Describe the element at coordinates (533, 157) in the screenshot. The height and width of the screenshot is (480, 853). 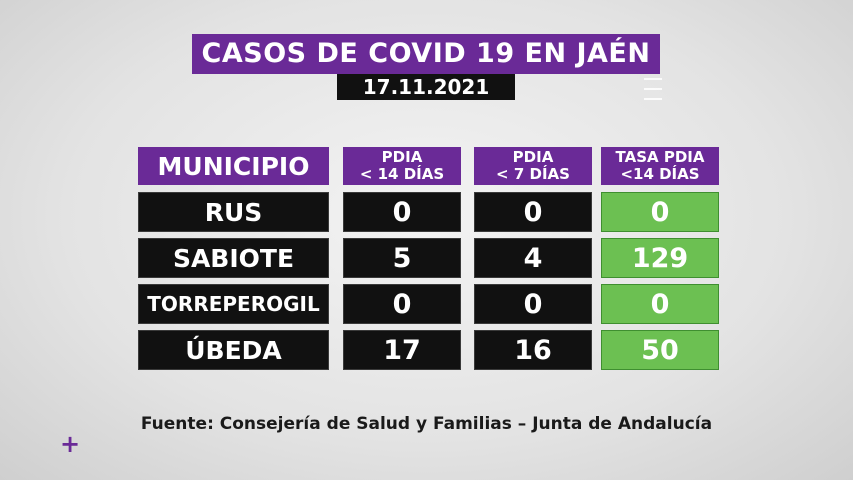
I see `header-pdia-7-line1: PDIA` at that location.